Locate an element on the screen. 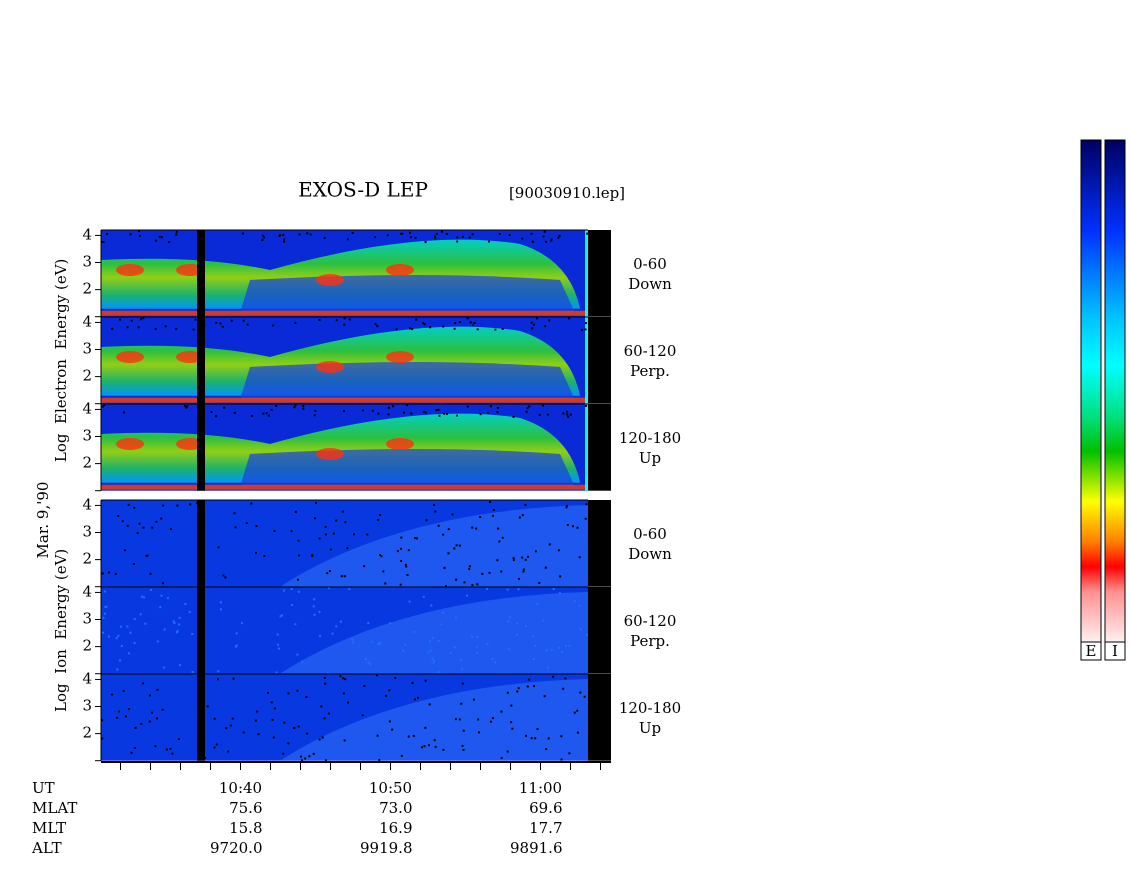 The height and width of the screenshot is (875, 1130). spectrogram-hot is located at coordinates (130, 270).